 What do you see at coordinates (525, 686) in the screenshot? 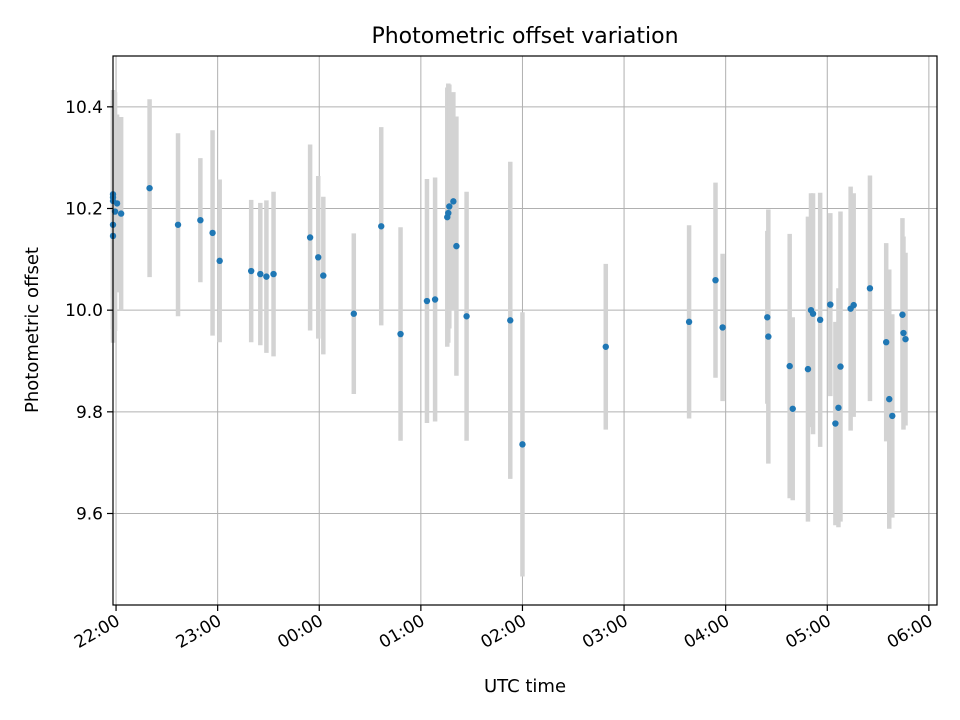
I see `x-axis-label: UTC time` at bounding box center [525, 686].